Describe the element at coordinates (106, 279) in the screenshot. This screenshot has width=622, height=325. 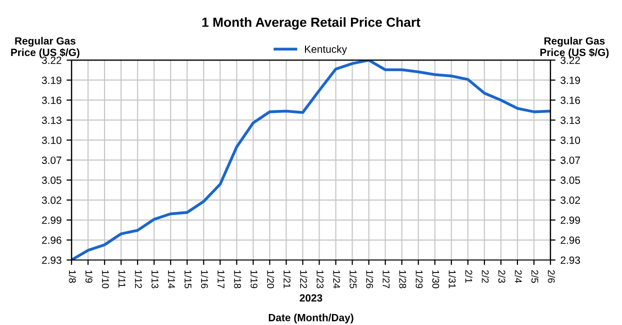
I see `x-tick-label: 1/10` at that location.